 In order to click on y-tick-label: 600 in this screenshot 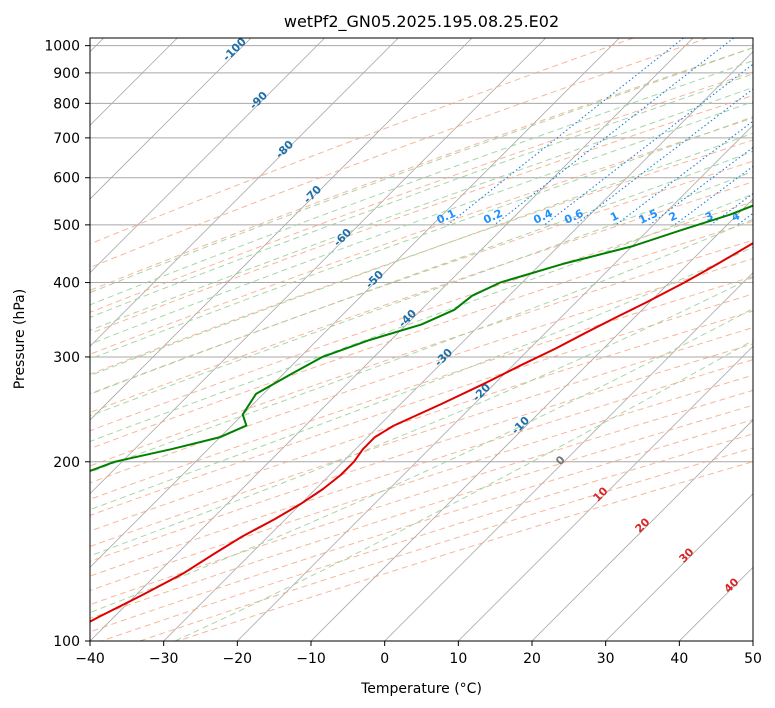, I will do `click(66, 179)`.